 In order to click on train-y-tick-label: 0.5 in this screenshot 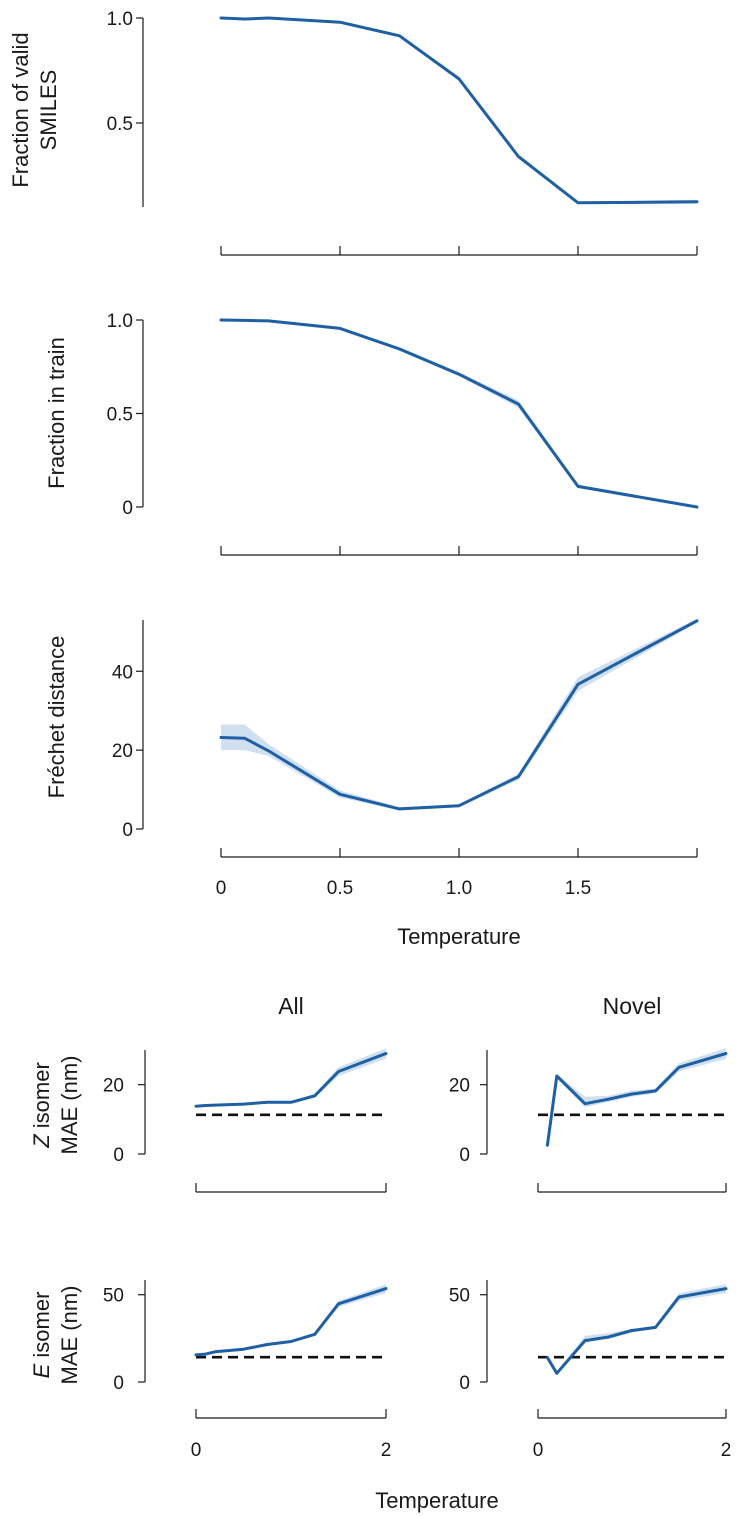, I will do `click(120, 415)`.